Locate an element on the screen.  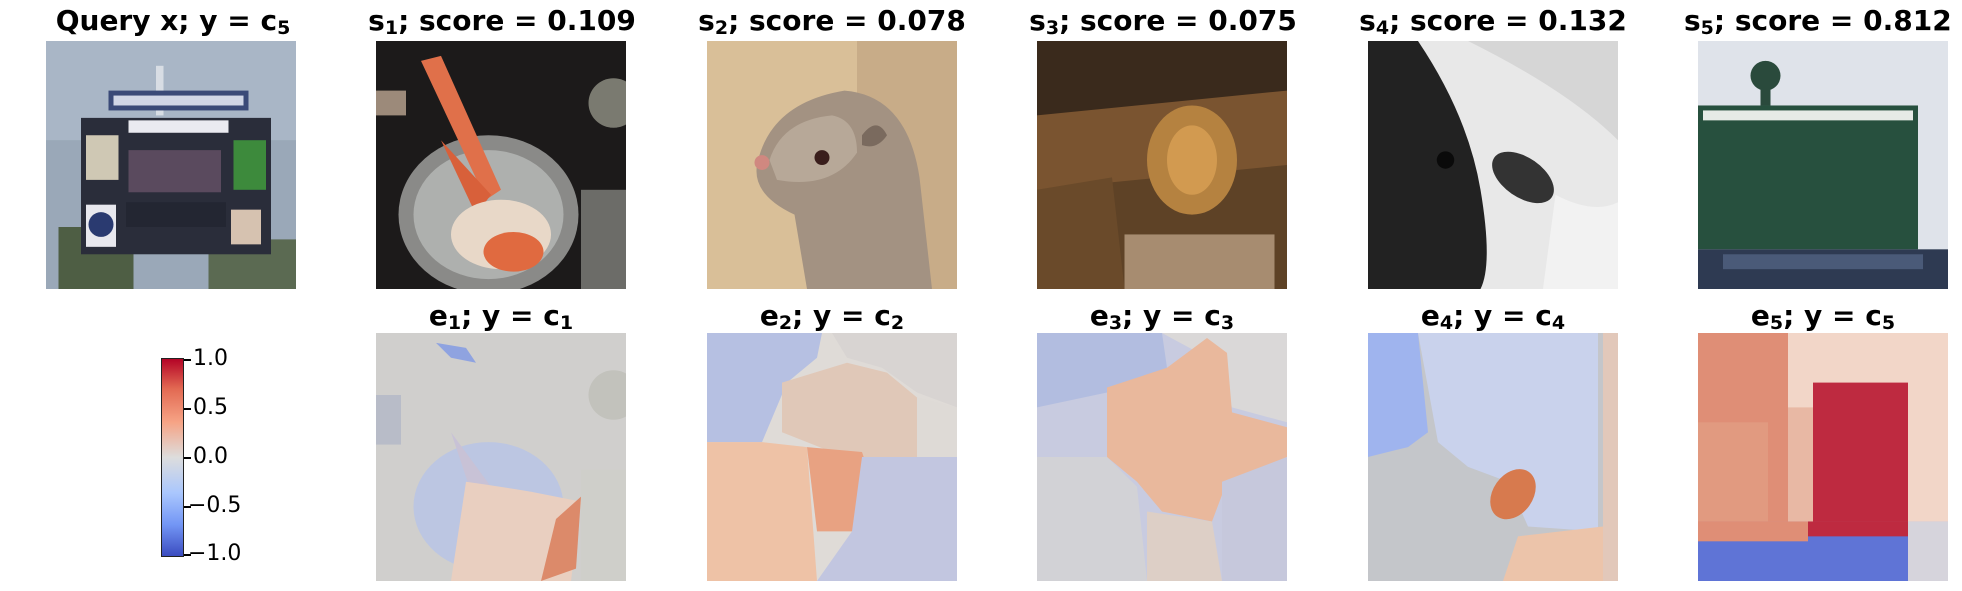
explanation-5-title: e5; y = c5 is located at coordinates (1823, 316).